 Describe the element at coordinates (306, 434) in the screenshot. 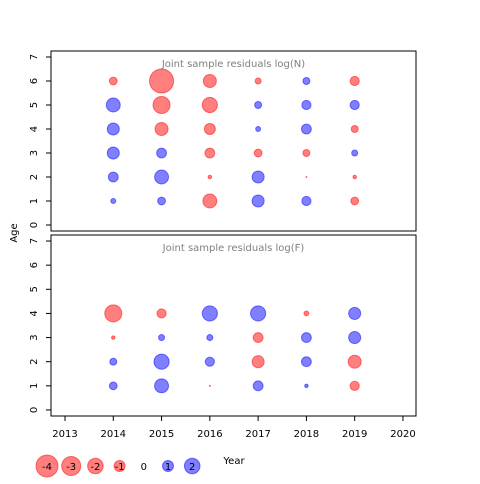

I see `x-tick-label: 2018` at that location.